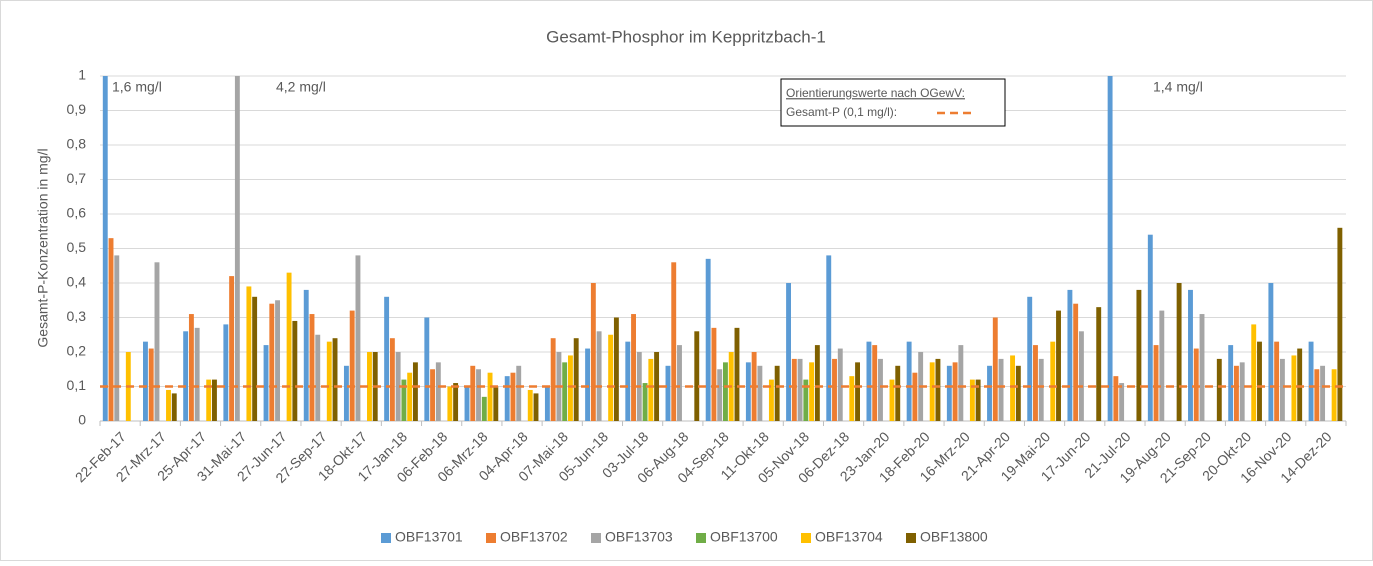 Image resolution: width=1373 pixels, height=566 pixels. What do you see at coordinates (744, 537) in the screenshot?
I see `legend-label: OBF13700` at bounding box center [744, 537].